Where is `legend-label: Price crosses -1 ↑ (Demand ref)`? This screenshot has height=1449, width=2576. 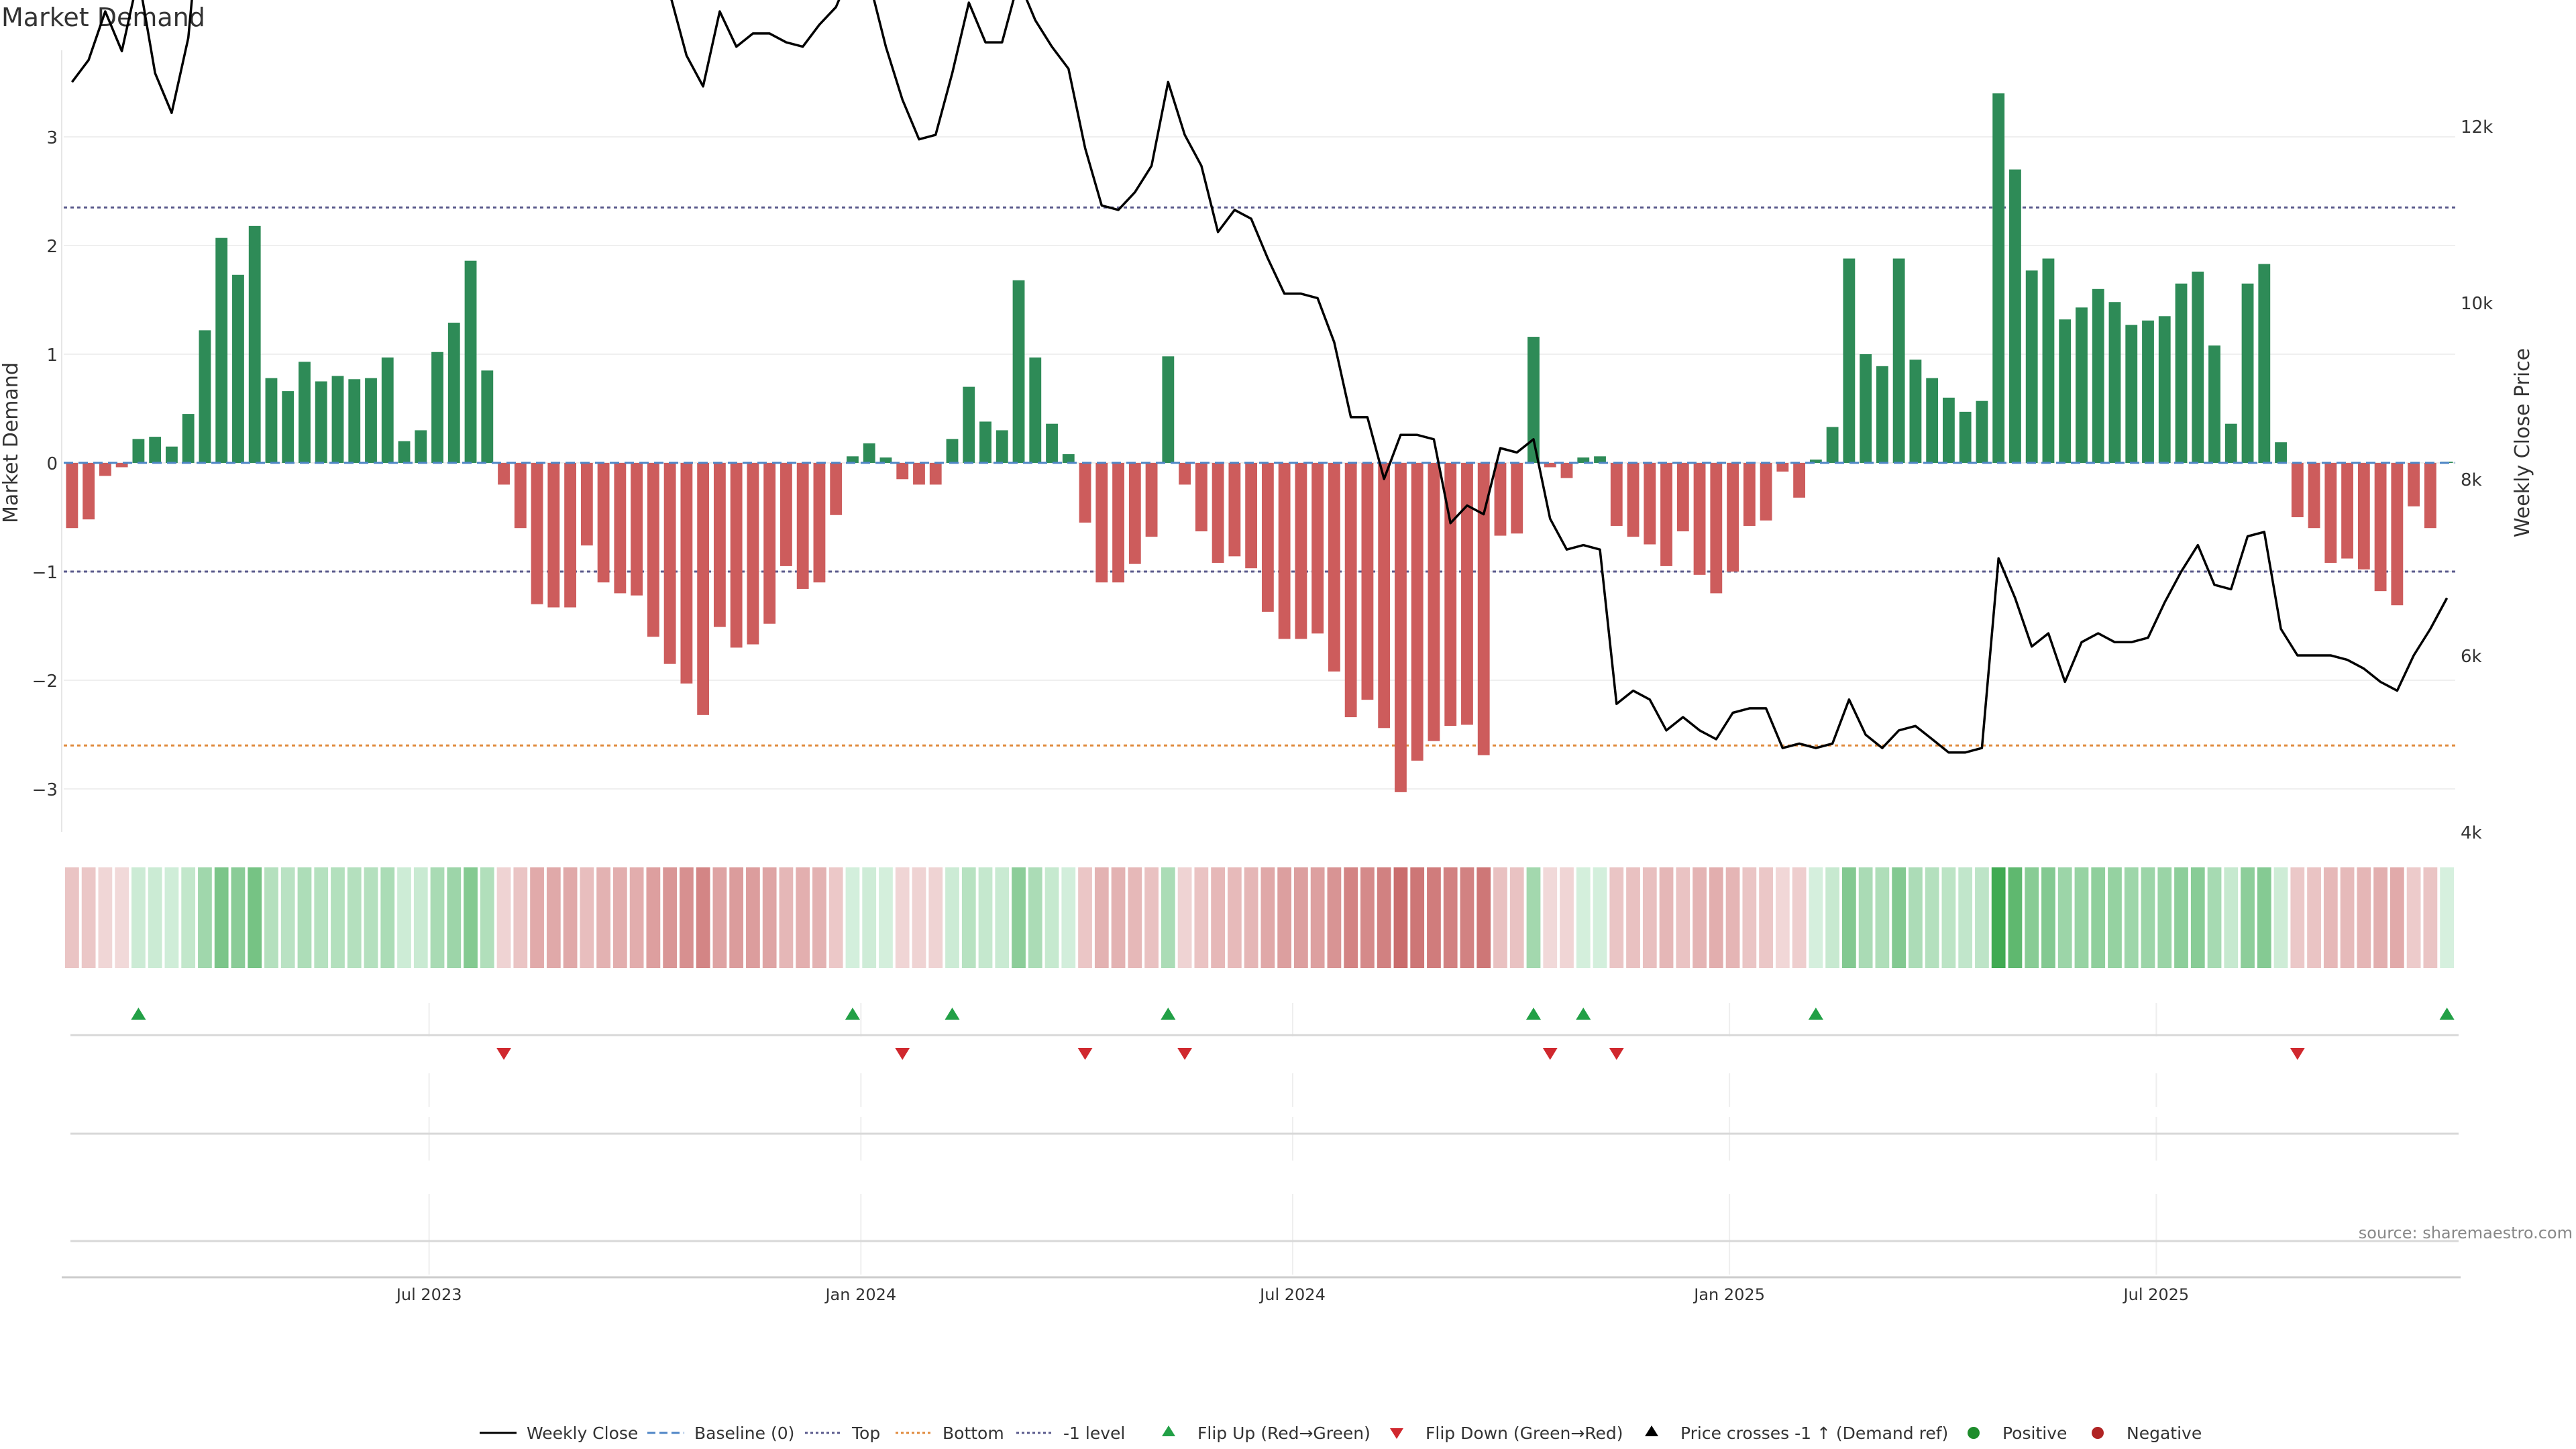
legend-label: Price crosses -1 ↑ (Demand ref) is located at coordinates (1814, 1433).